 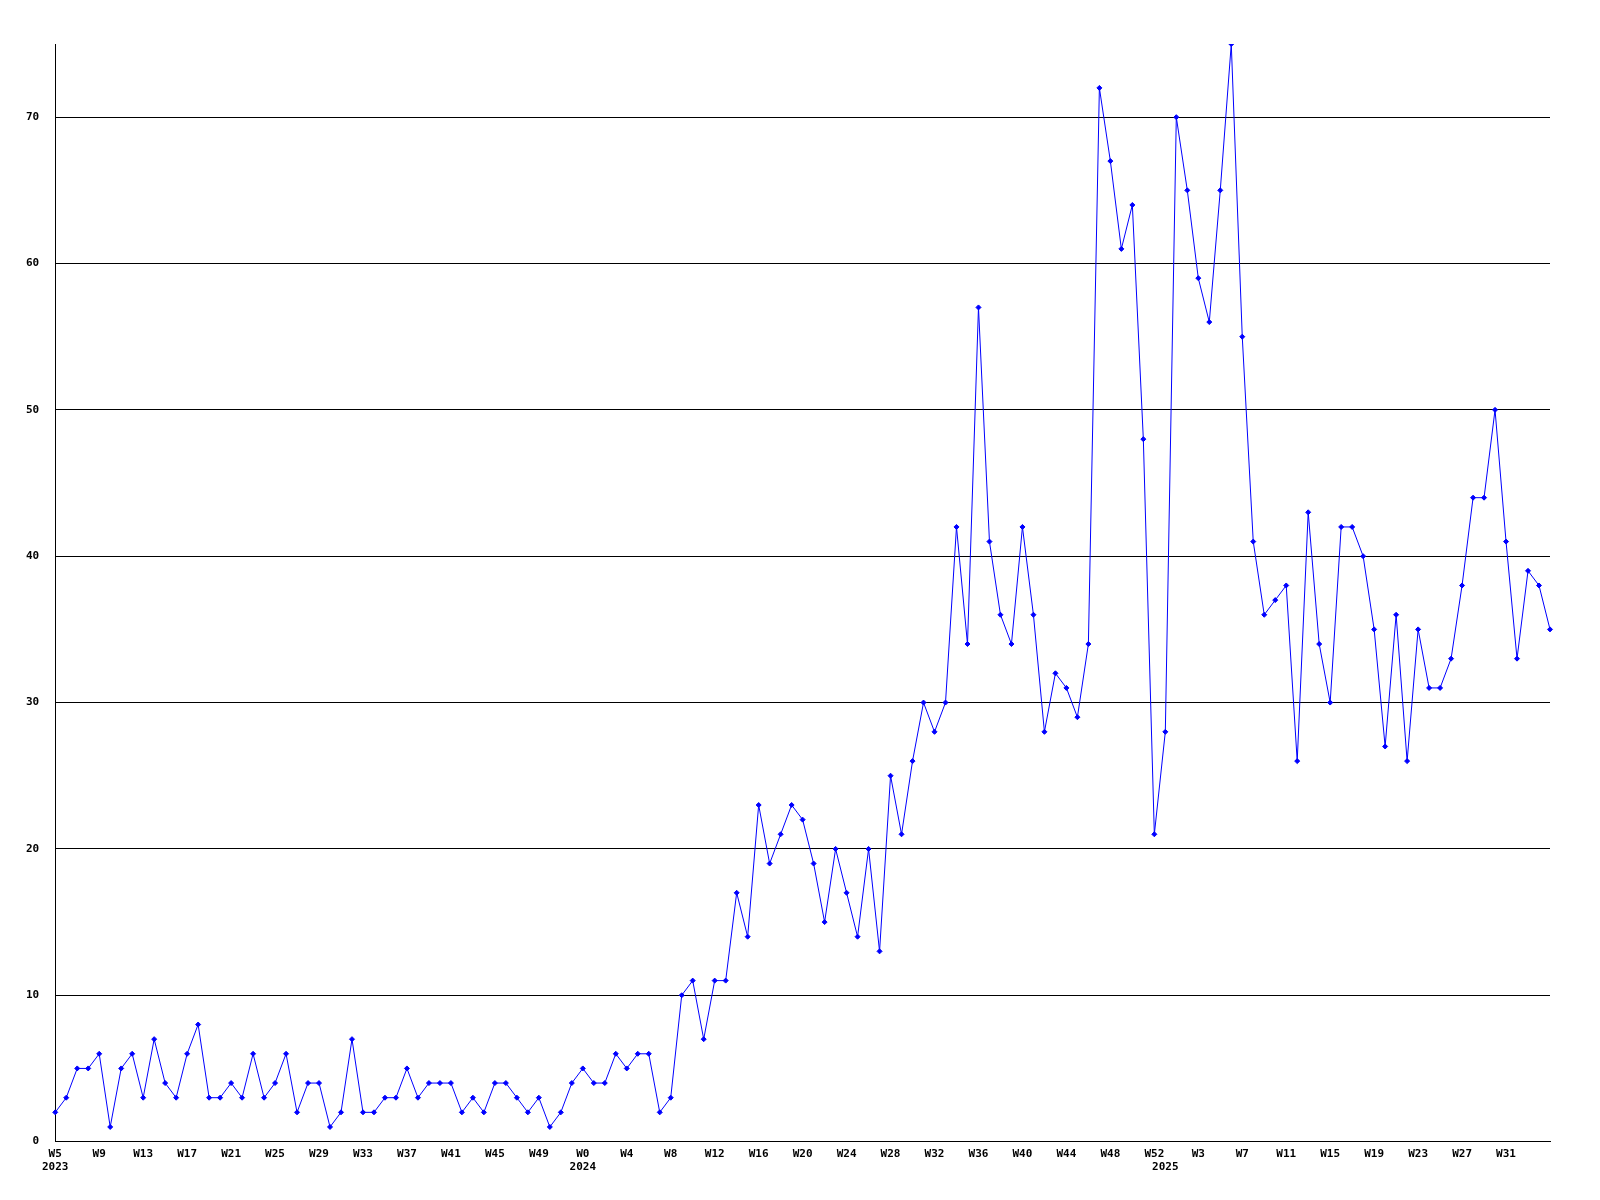 I want to click on x-tick-label: W29, so click(x=319, y=1154).